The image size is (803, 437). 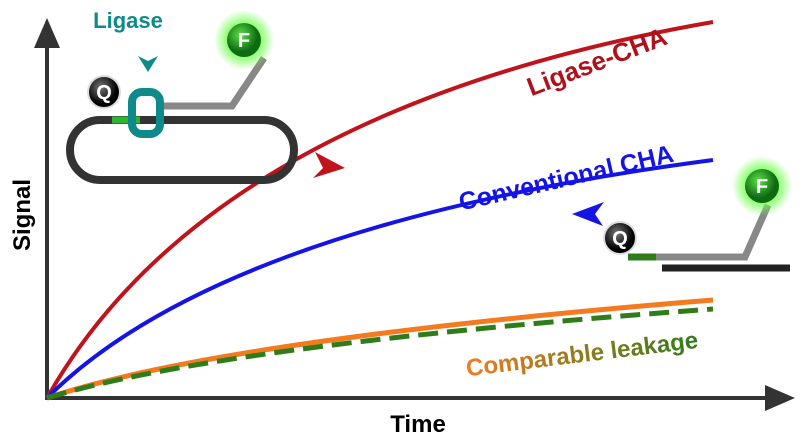 I want to click on red-pointer, so click(x=329, y=165).